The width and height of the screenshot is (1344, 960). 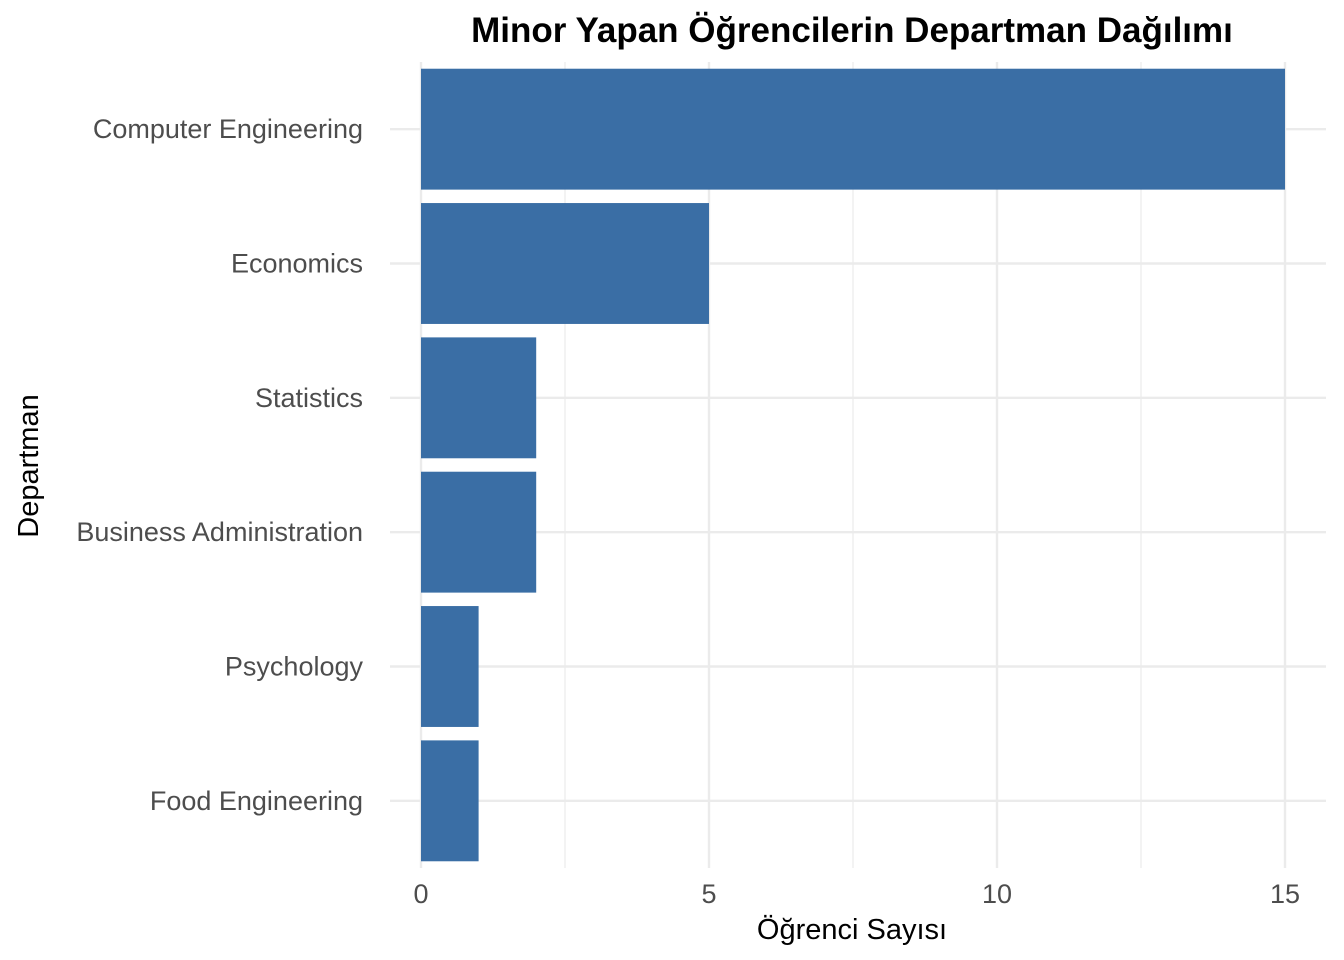 I want to click on x-tick-label: 0, so click(x=420, y=894).